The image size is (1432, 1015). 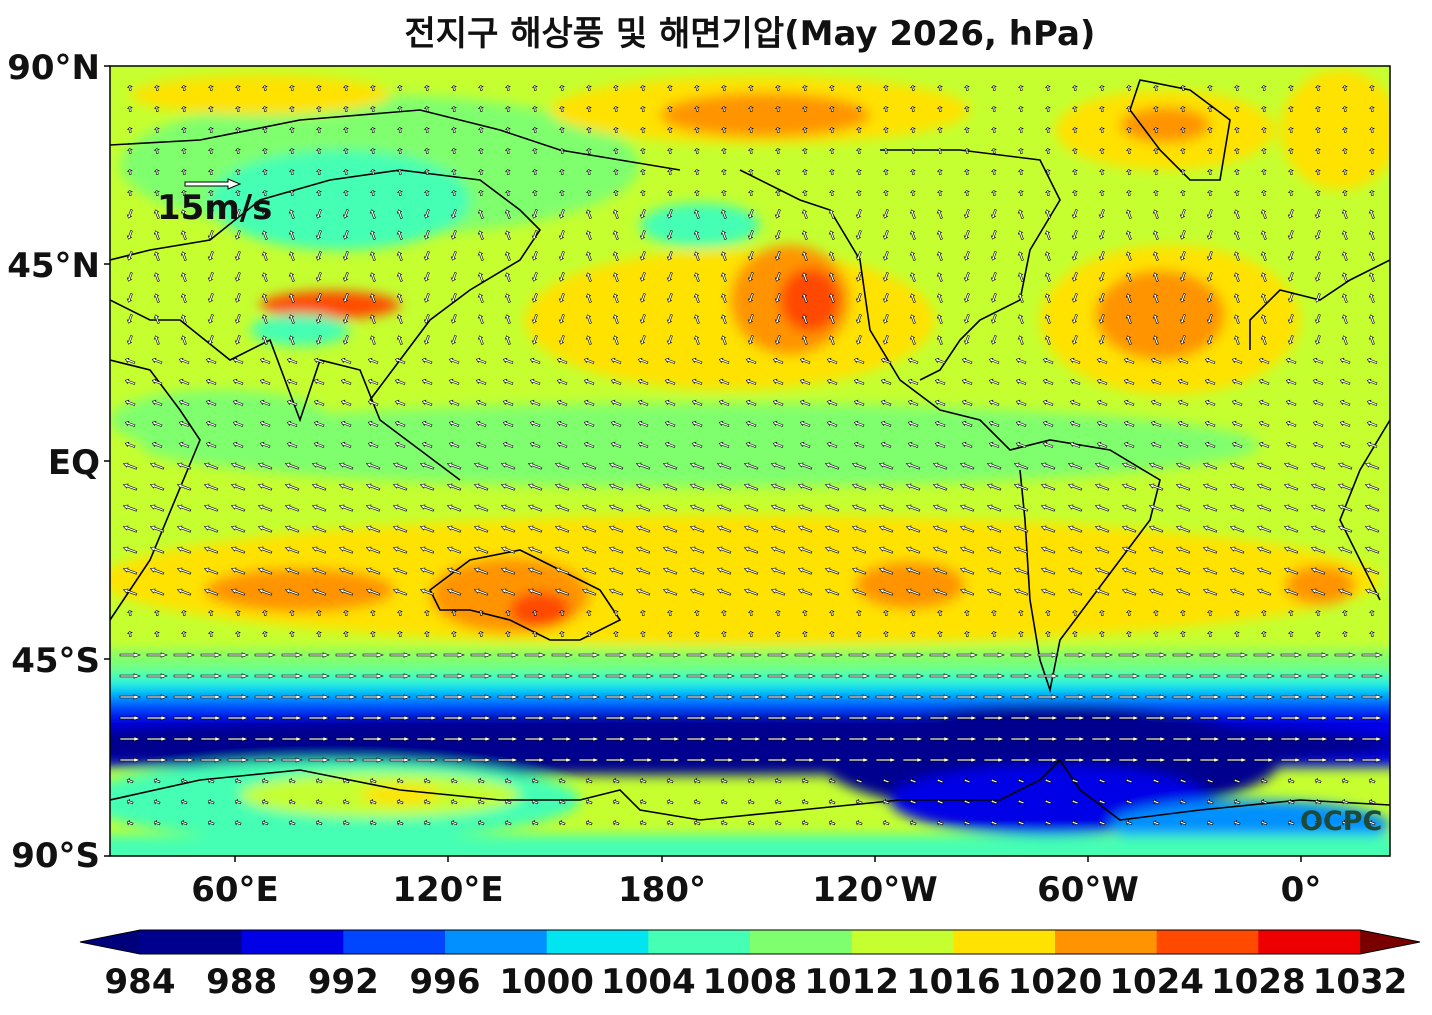 I want to click on colorbar-label: 988, so click(x=242, y=982).